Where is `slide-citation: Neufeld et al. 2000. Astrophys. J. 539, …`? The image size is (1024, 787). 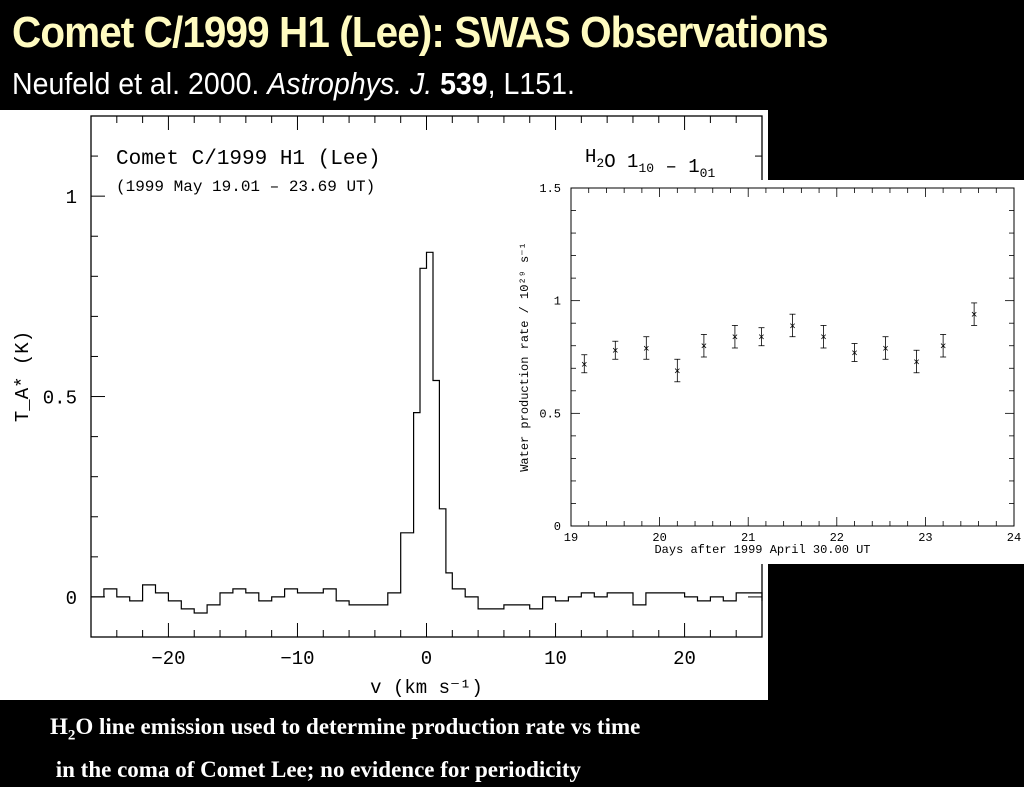
slide-citation: Neufeld et al. 2000. Astrophys. J. 539, … is located at coordinates (293, 84).